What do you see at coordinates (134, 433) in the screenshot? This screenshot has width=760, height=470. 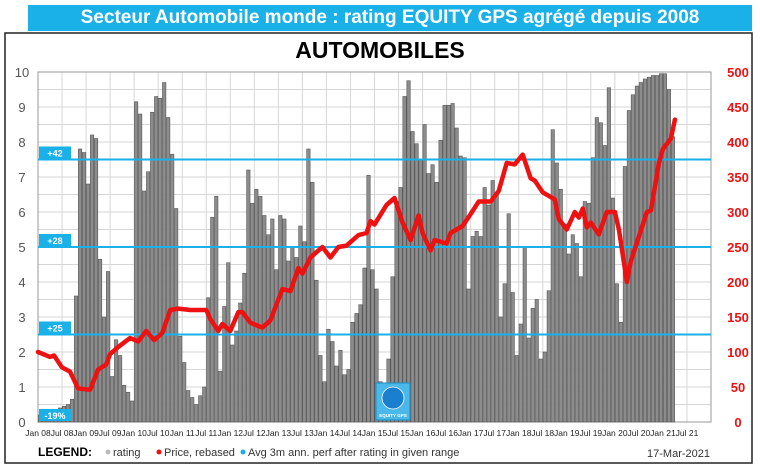 I see `x-axis-tick: Jan 10` at bounding box center [134, 433].